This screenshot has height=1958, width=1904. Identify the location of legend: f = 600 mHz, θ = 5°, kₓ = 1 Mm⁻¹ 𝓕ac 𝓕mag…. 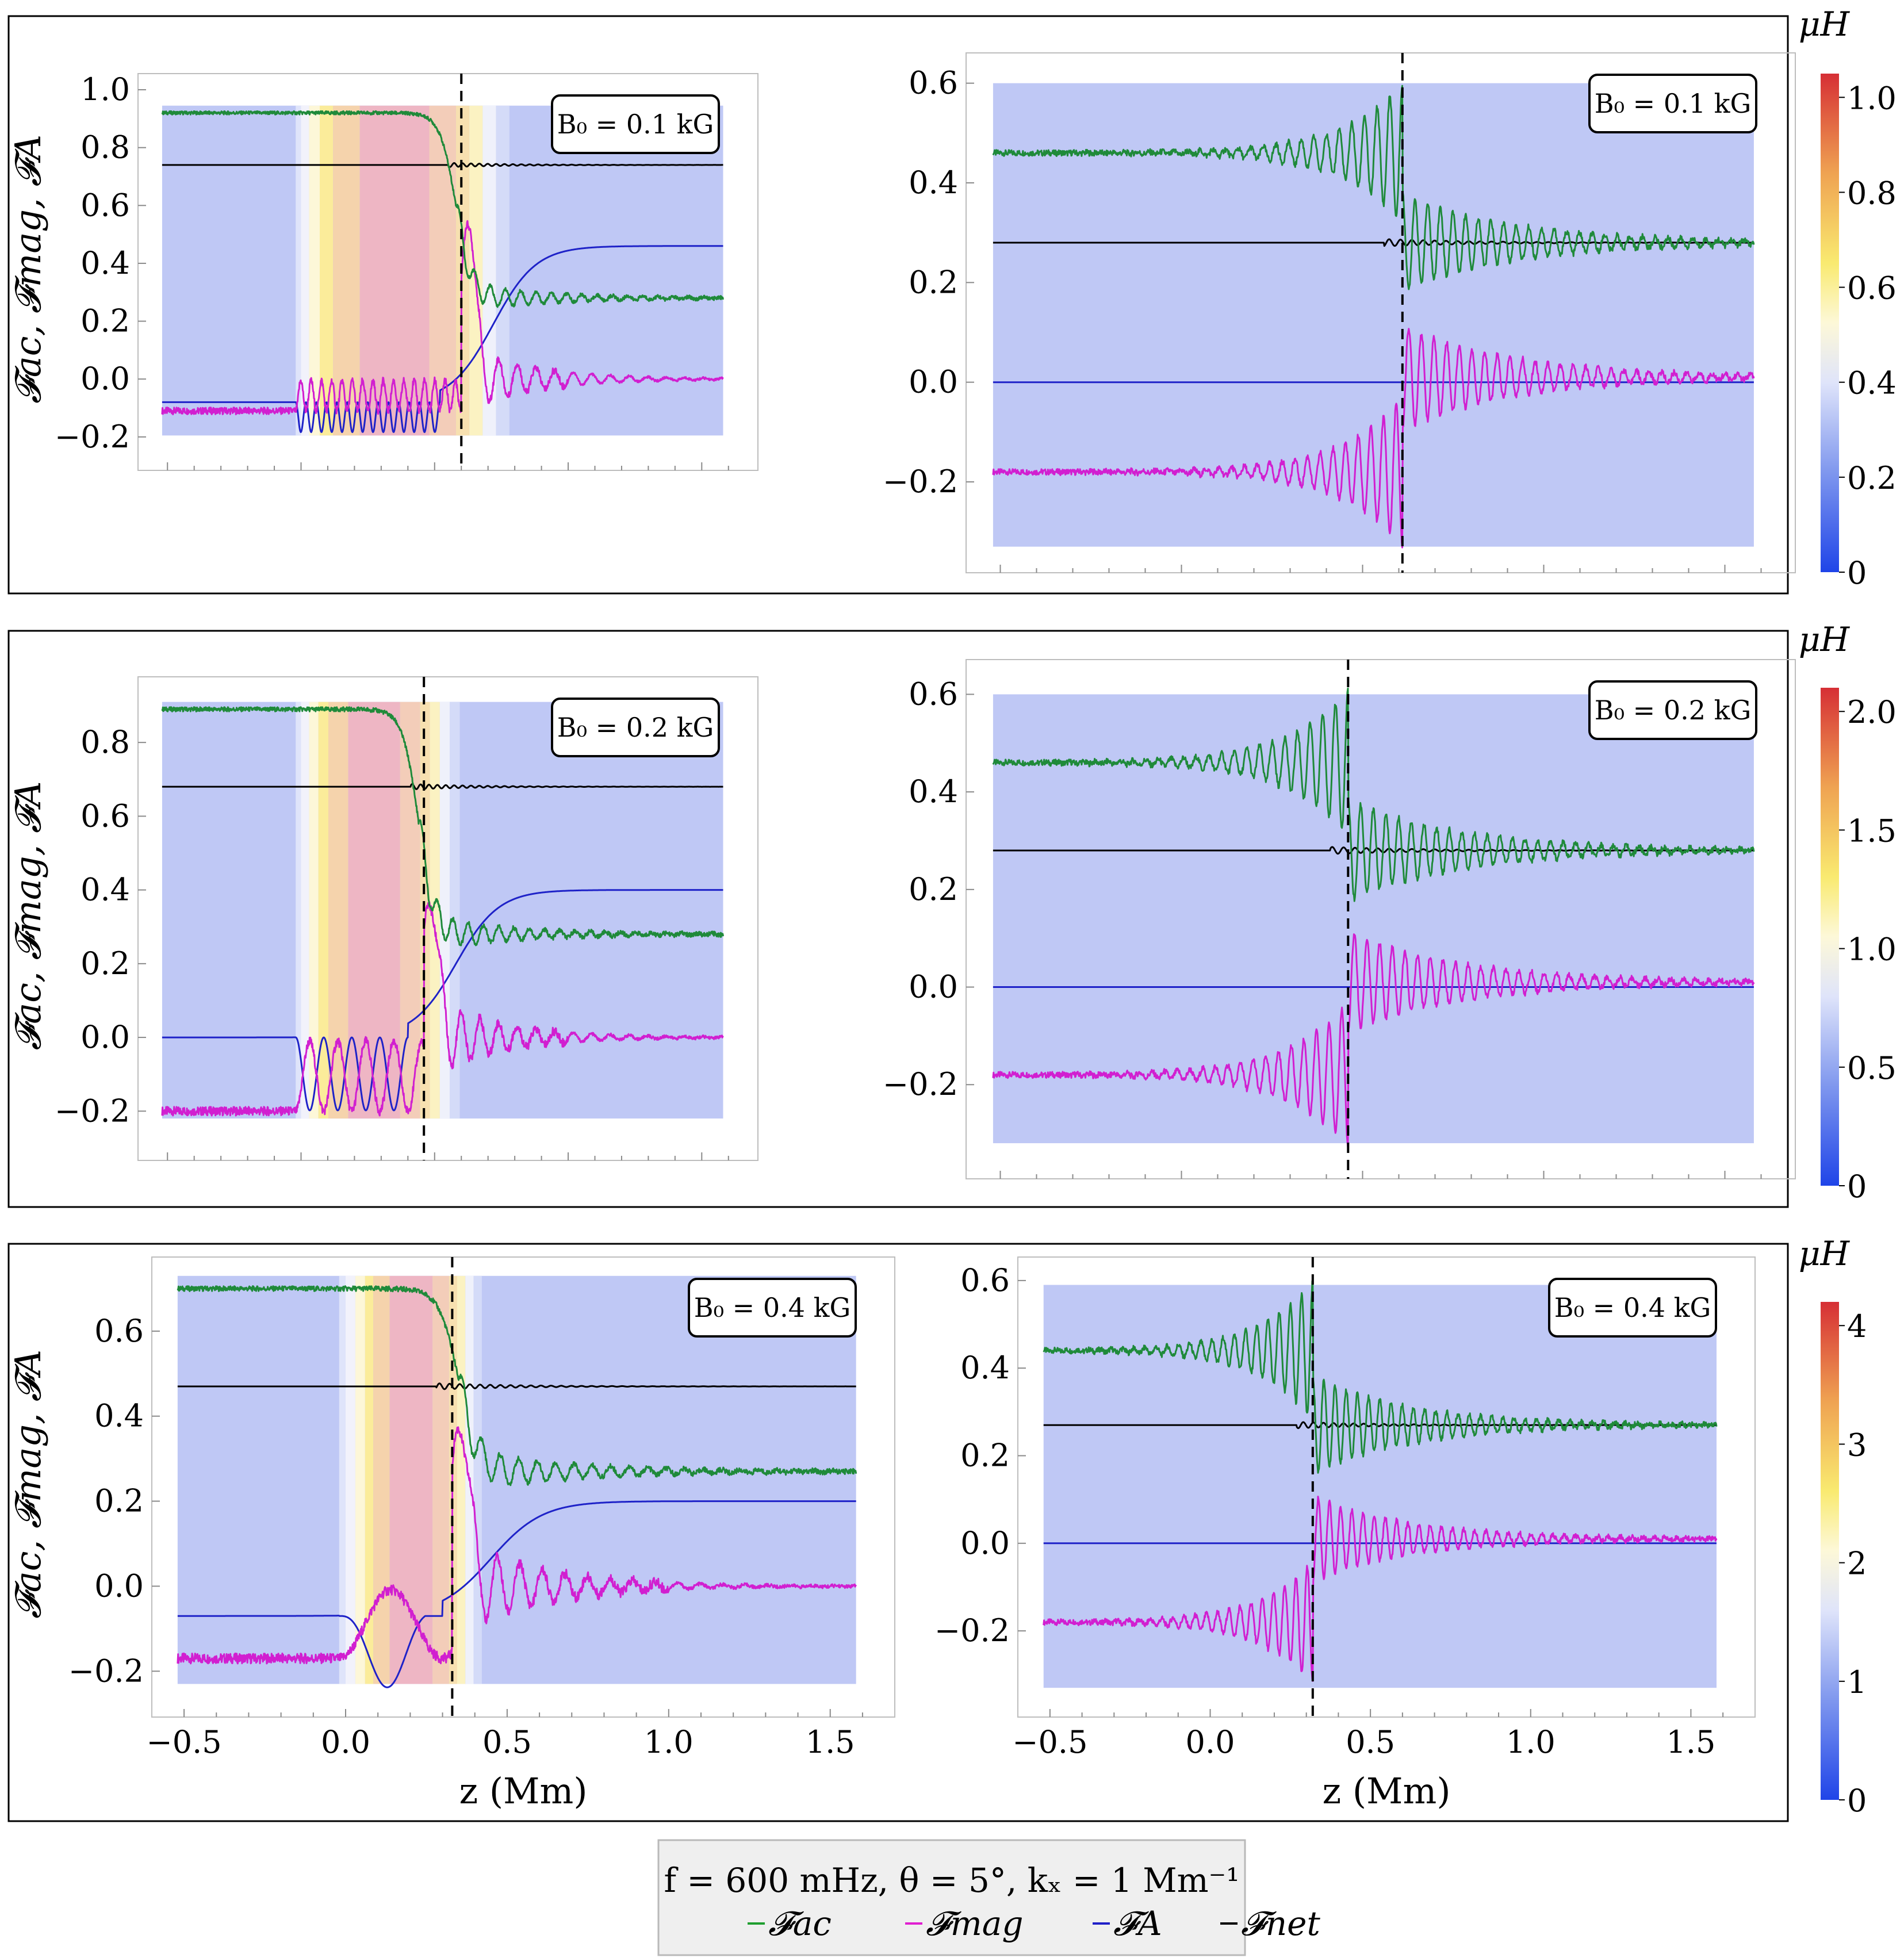
(988, 1897).